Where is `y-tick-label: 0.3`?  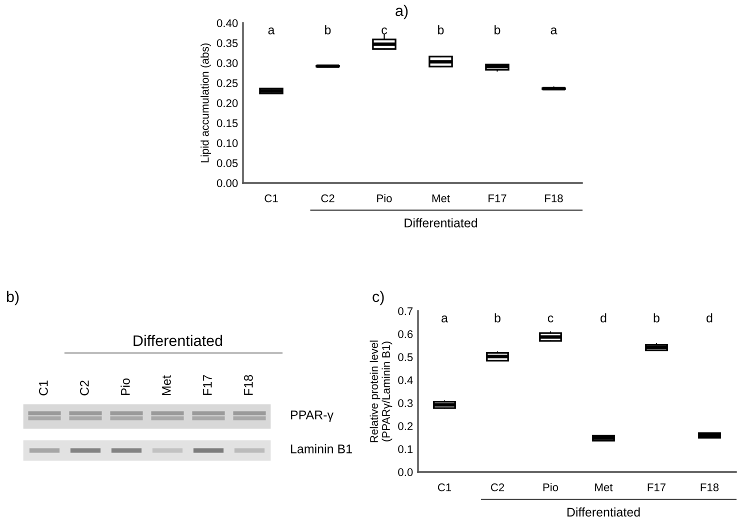 y-tick-label: 0.3 is located at coordinates (405, 403).